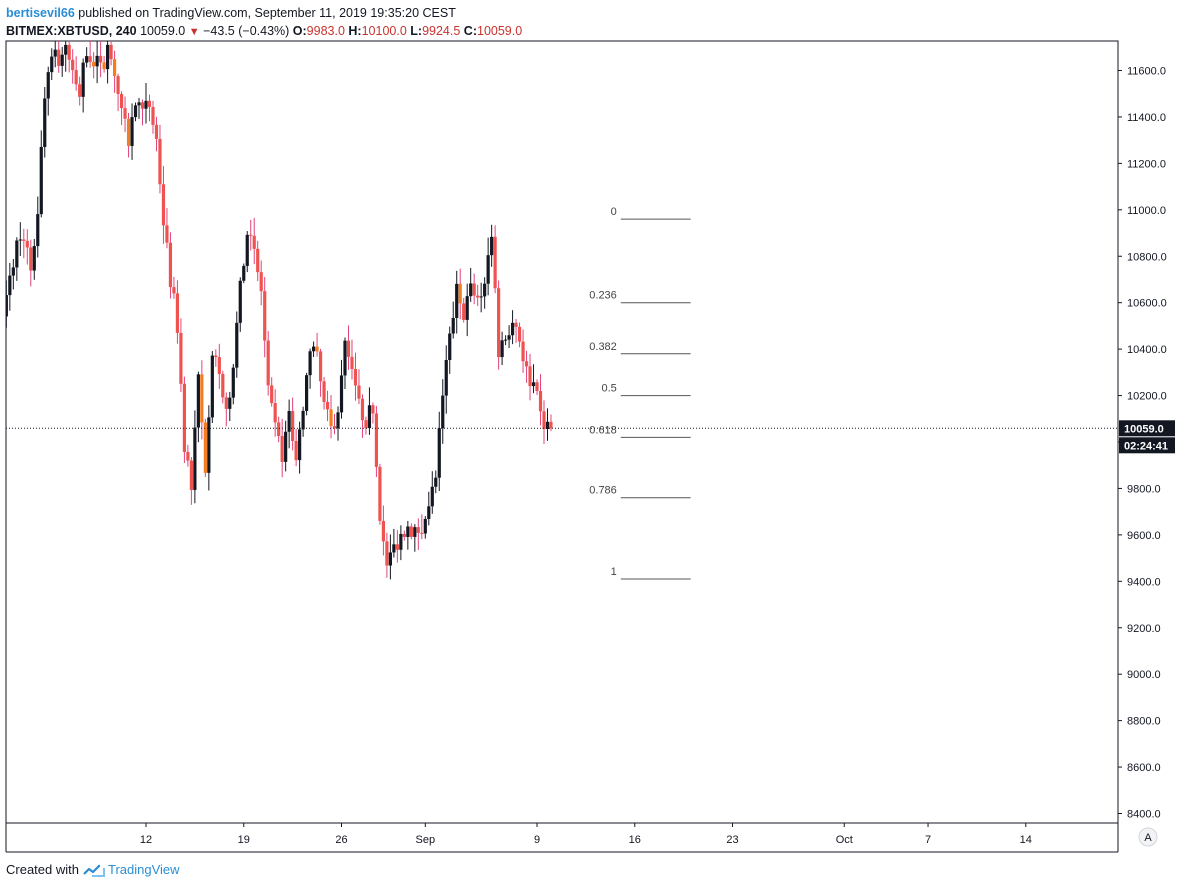 The height and width of the screenshot is (888, 1186). Describe the element at coordinates (1146, 164) in the screenshot. I see `price-tick-label: 11200.0` at that location.